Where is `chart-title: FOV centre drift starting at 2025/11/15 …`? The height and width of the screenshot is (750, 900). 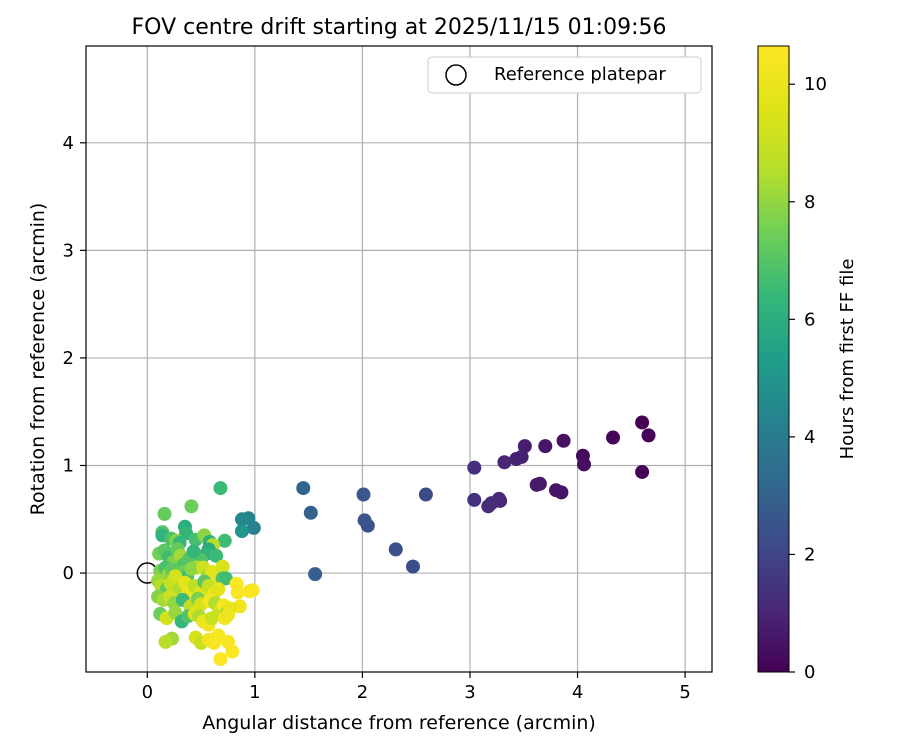
chart-title: FOV centre drift starting at 2025/11/15 … is located at coordinates (399, 27).